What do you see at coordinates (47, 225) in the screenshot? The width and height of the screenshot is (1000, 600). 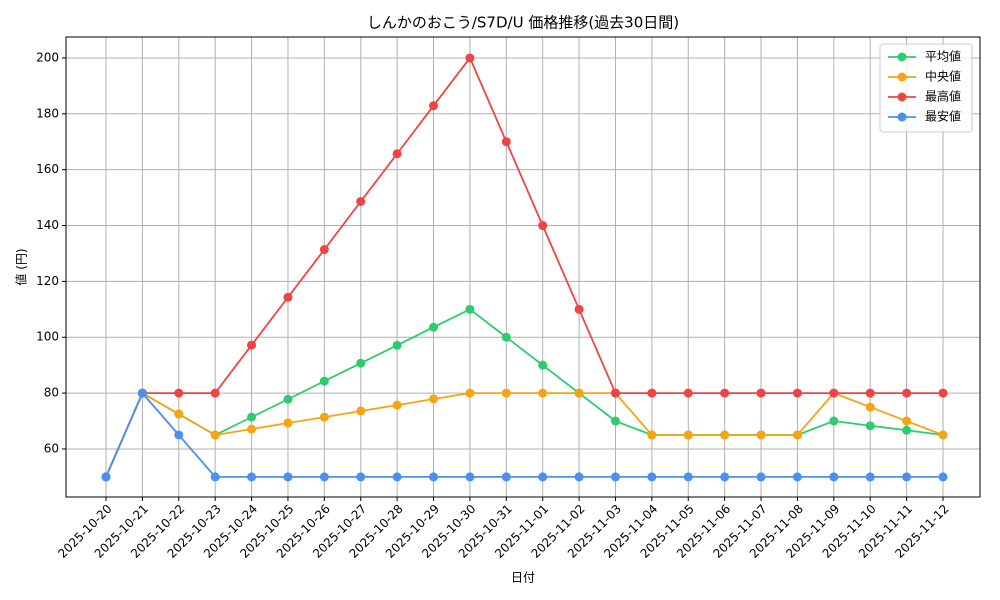 I see `y-tick-label: 140` at bounding box center [47, 225].